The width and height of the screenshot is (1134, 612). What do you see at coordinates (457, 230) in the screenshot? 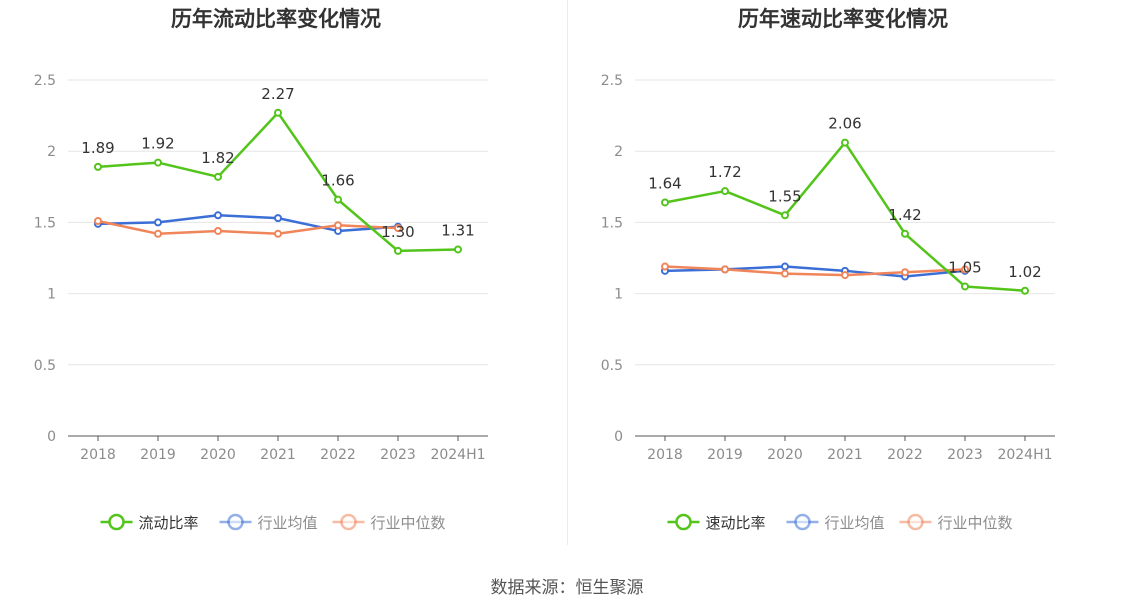
I see `data-label: 1.31` at bounding box center [457, 230].